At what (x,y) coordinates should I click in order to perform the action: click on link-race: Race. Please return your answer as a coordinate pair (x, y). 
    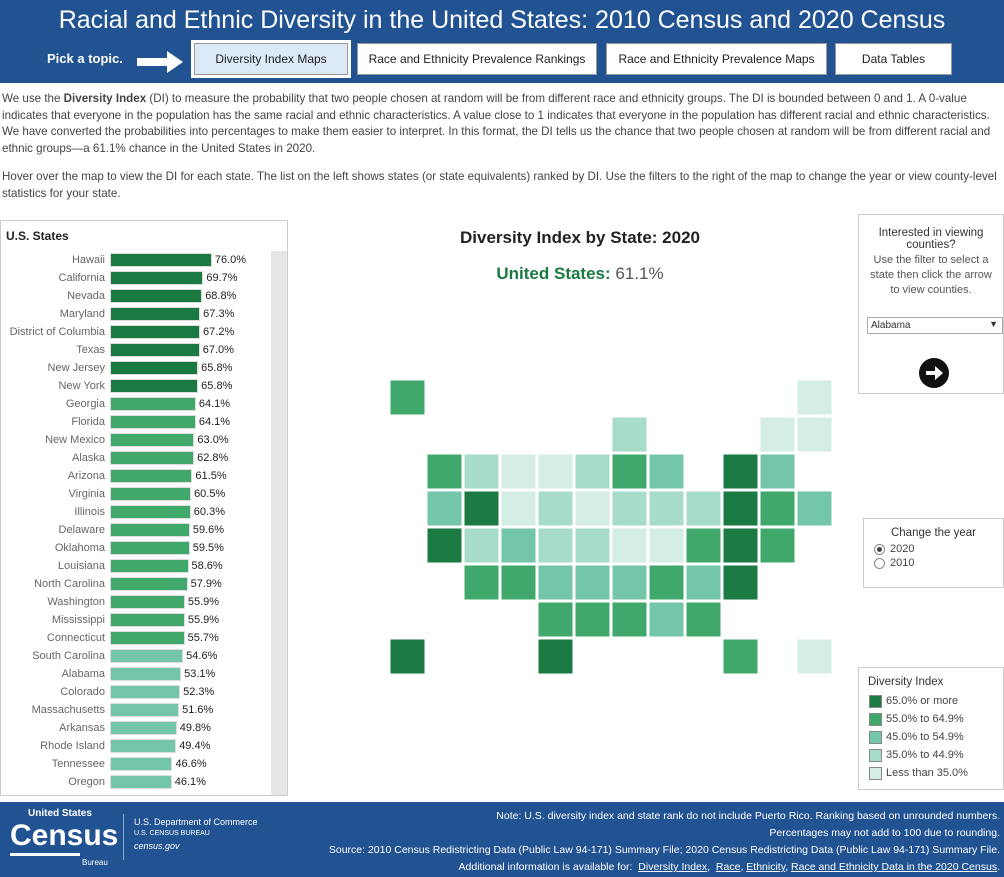
    Looking at the image, I should click on (728, 867).